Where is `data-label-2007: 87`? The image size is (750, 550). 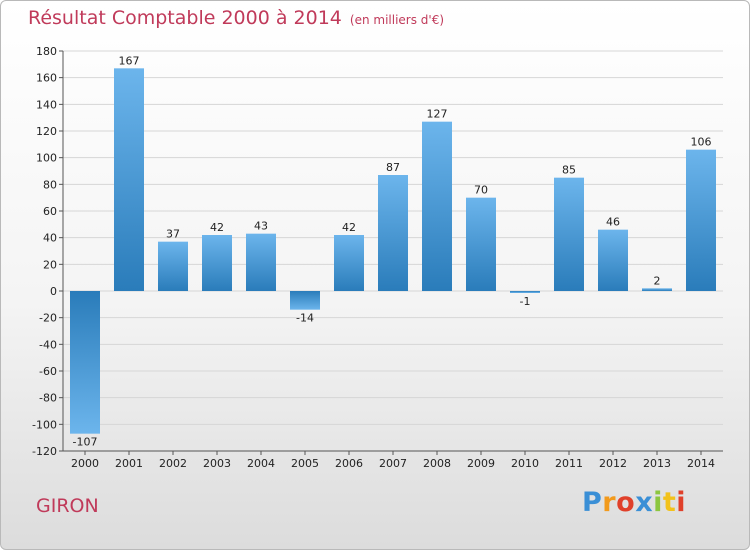 data-label-2007: 87 is located at coordinates (393, 167).